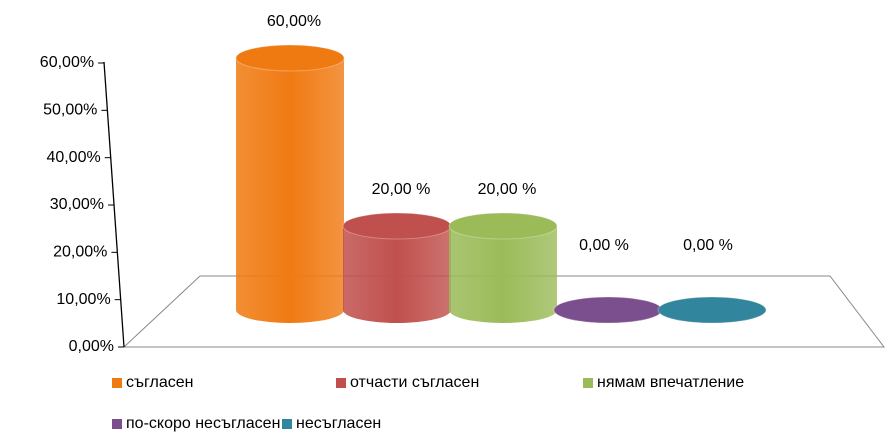 The width and height of the screenshot is (885, 437). What do you see at coordinates (77, 204) in the screenshot?
I see `y-tick-label: 30,00%` at bounding box center [77, 204].